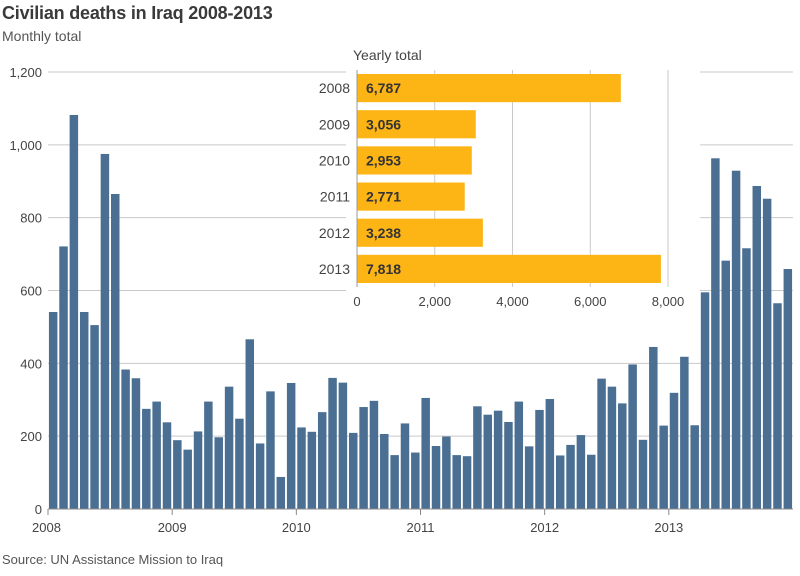 The image size is (800, 576). Describe the element at coordinates (356, 301) in the screenshot. I see `inset-x-tick-label: 0` at that location.